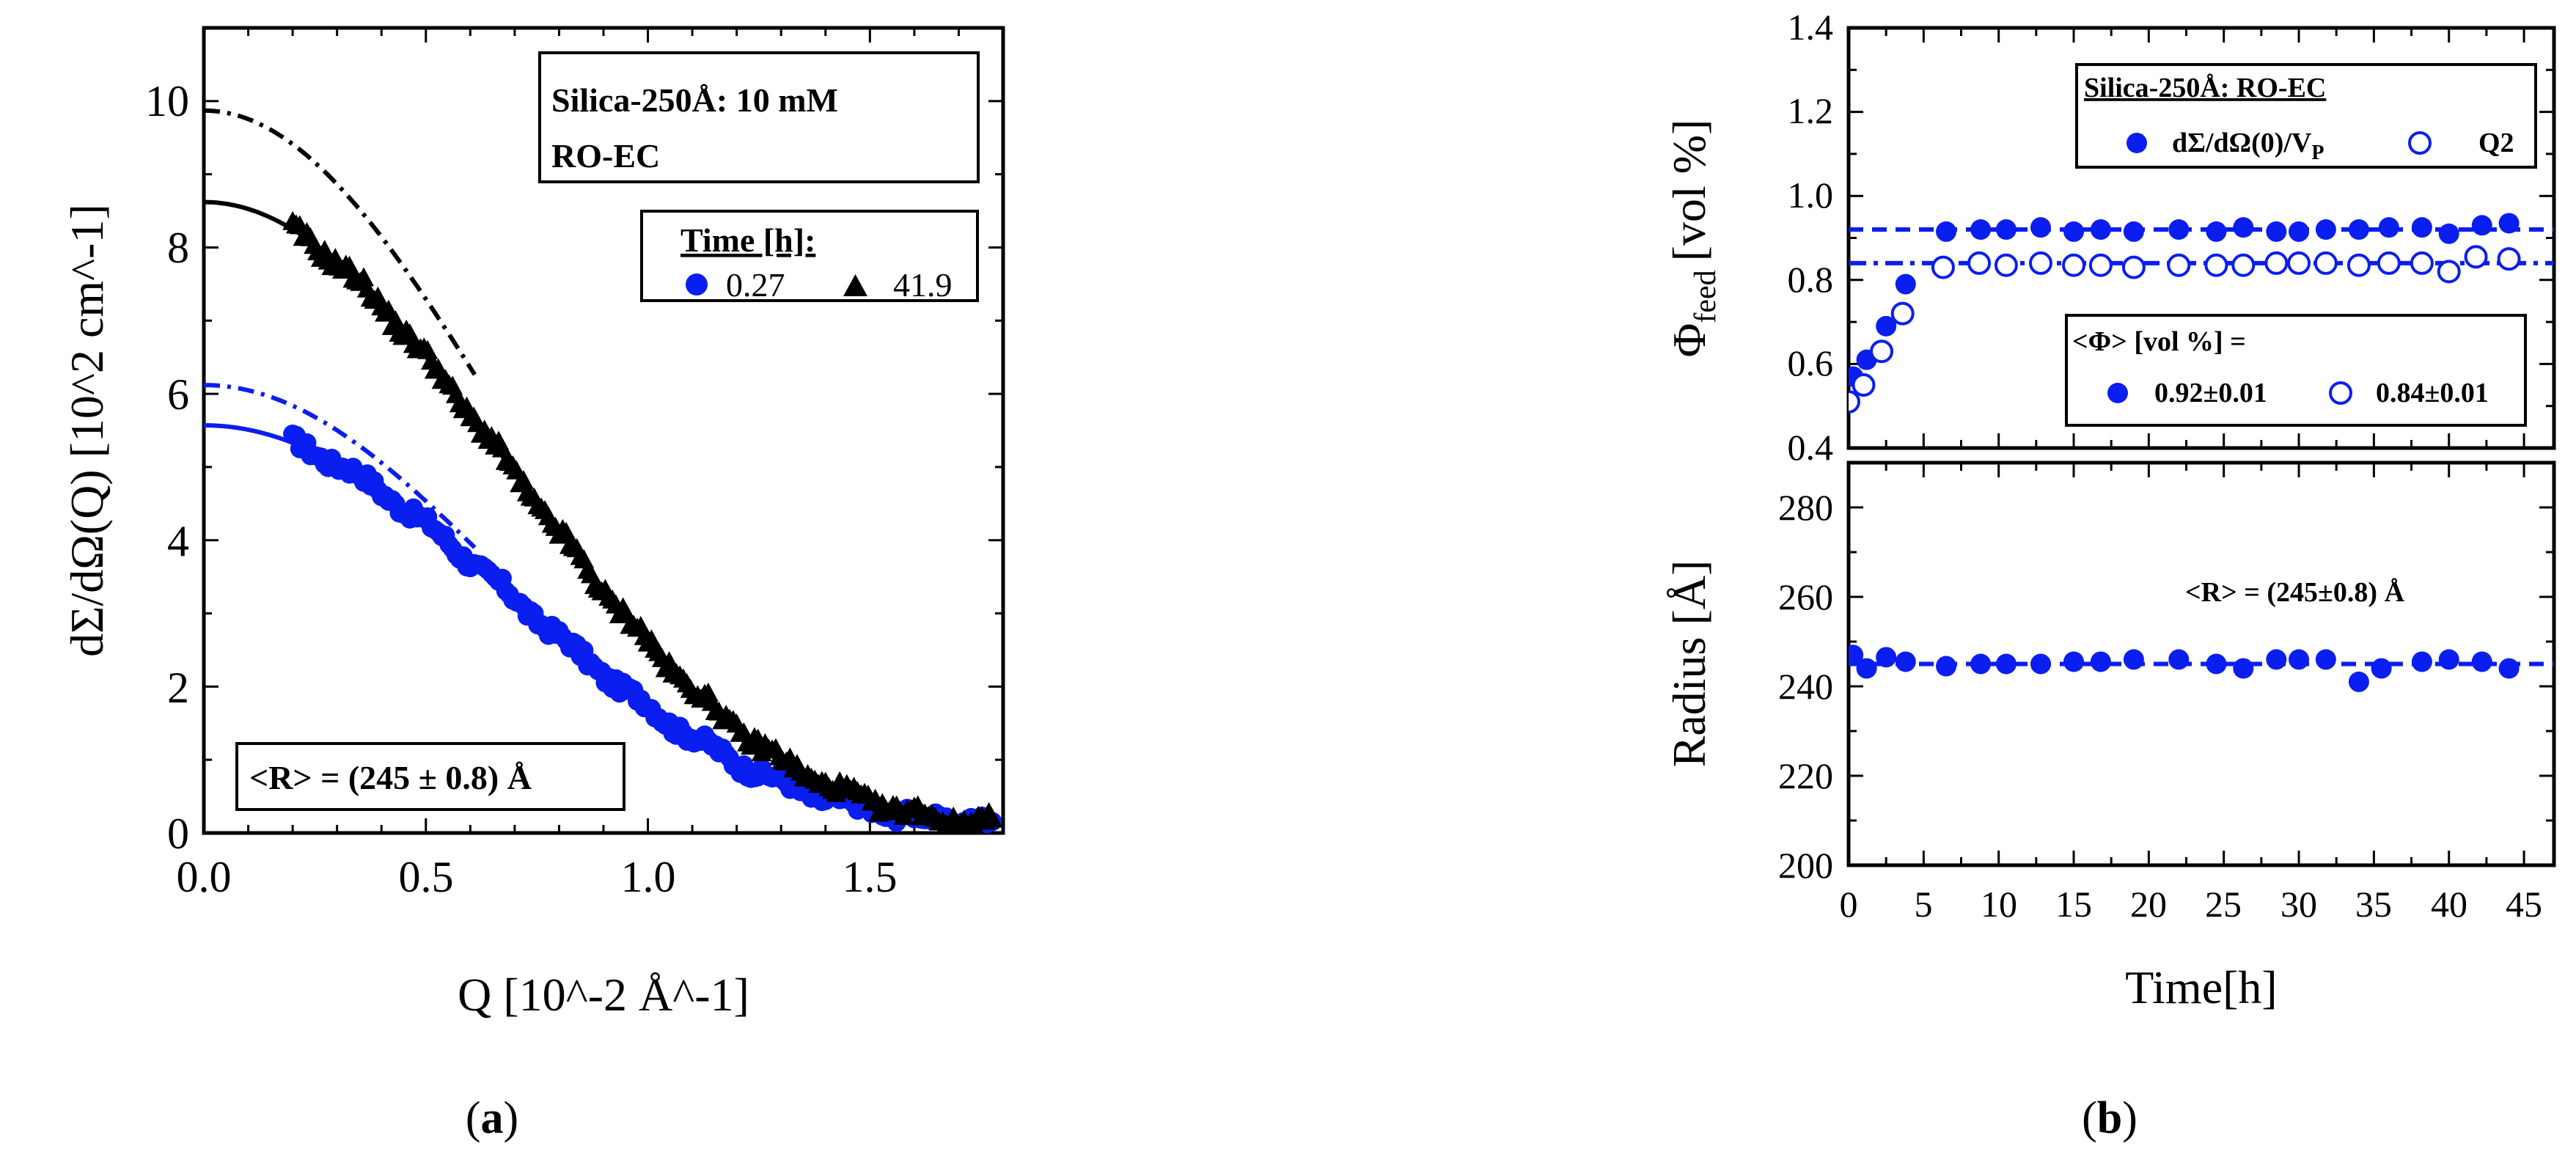 The image size is (2576, 1160). What do you see at coordinates (605, 156) in the screenshot?
I see `a-title-line2: RO-EC` at bounding box center [605, 156].